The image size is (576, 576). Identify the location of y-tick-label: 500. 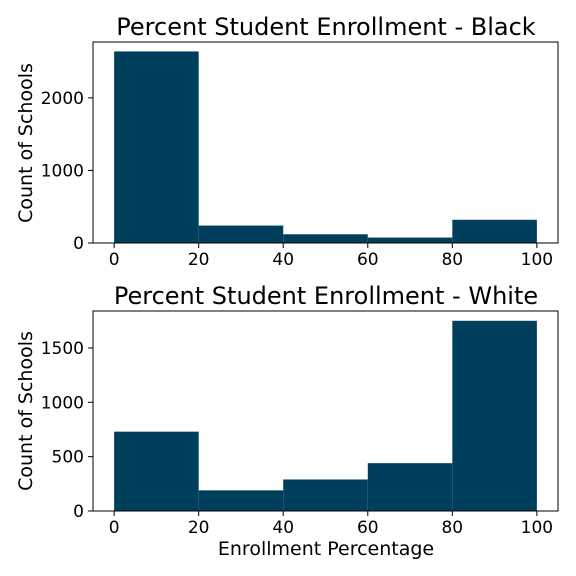
(68, 458).